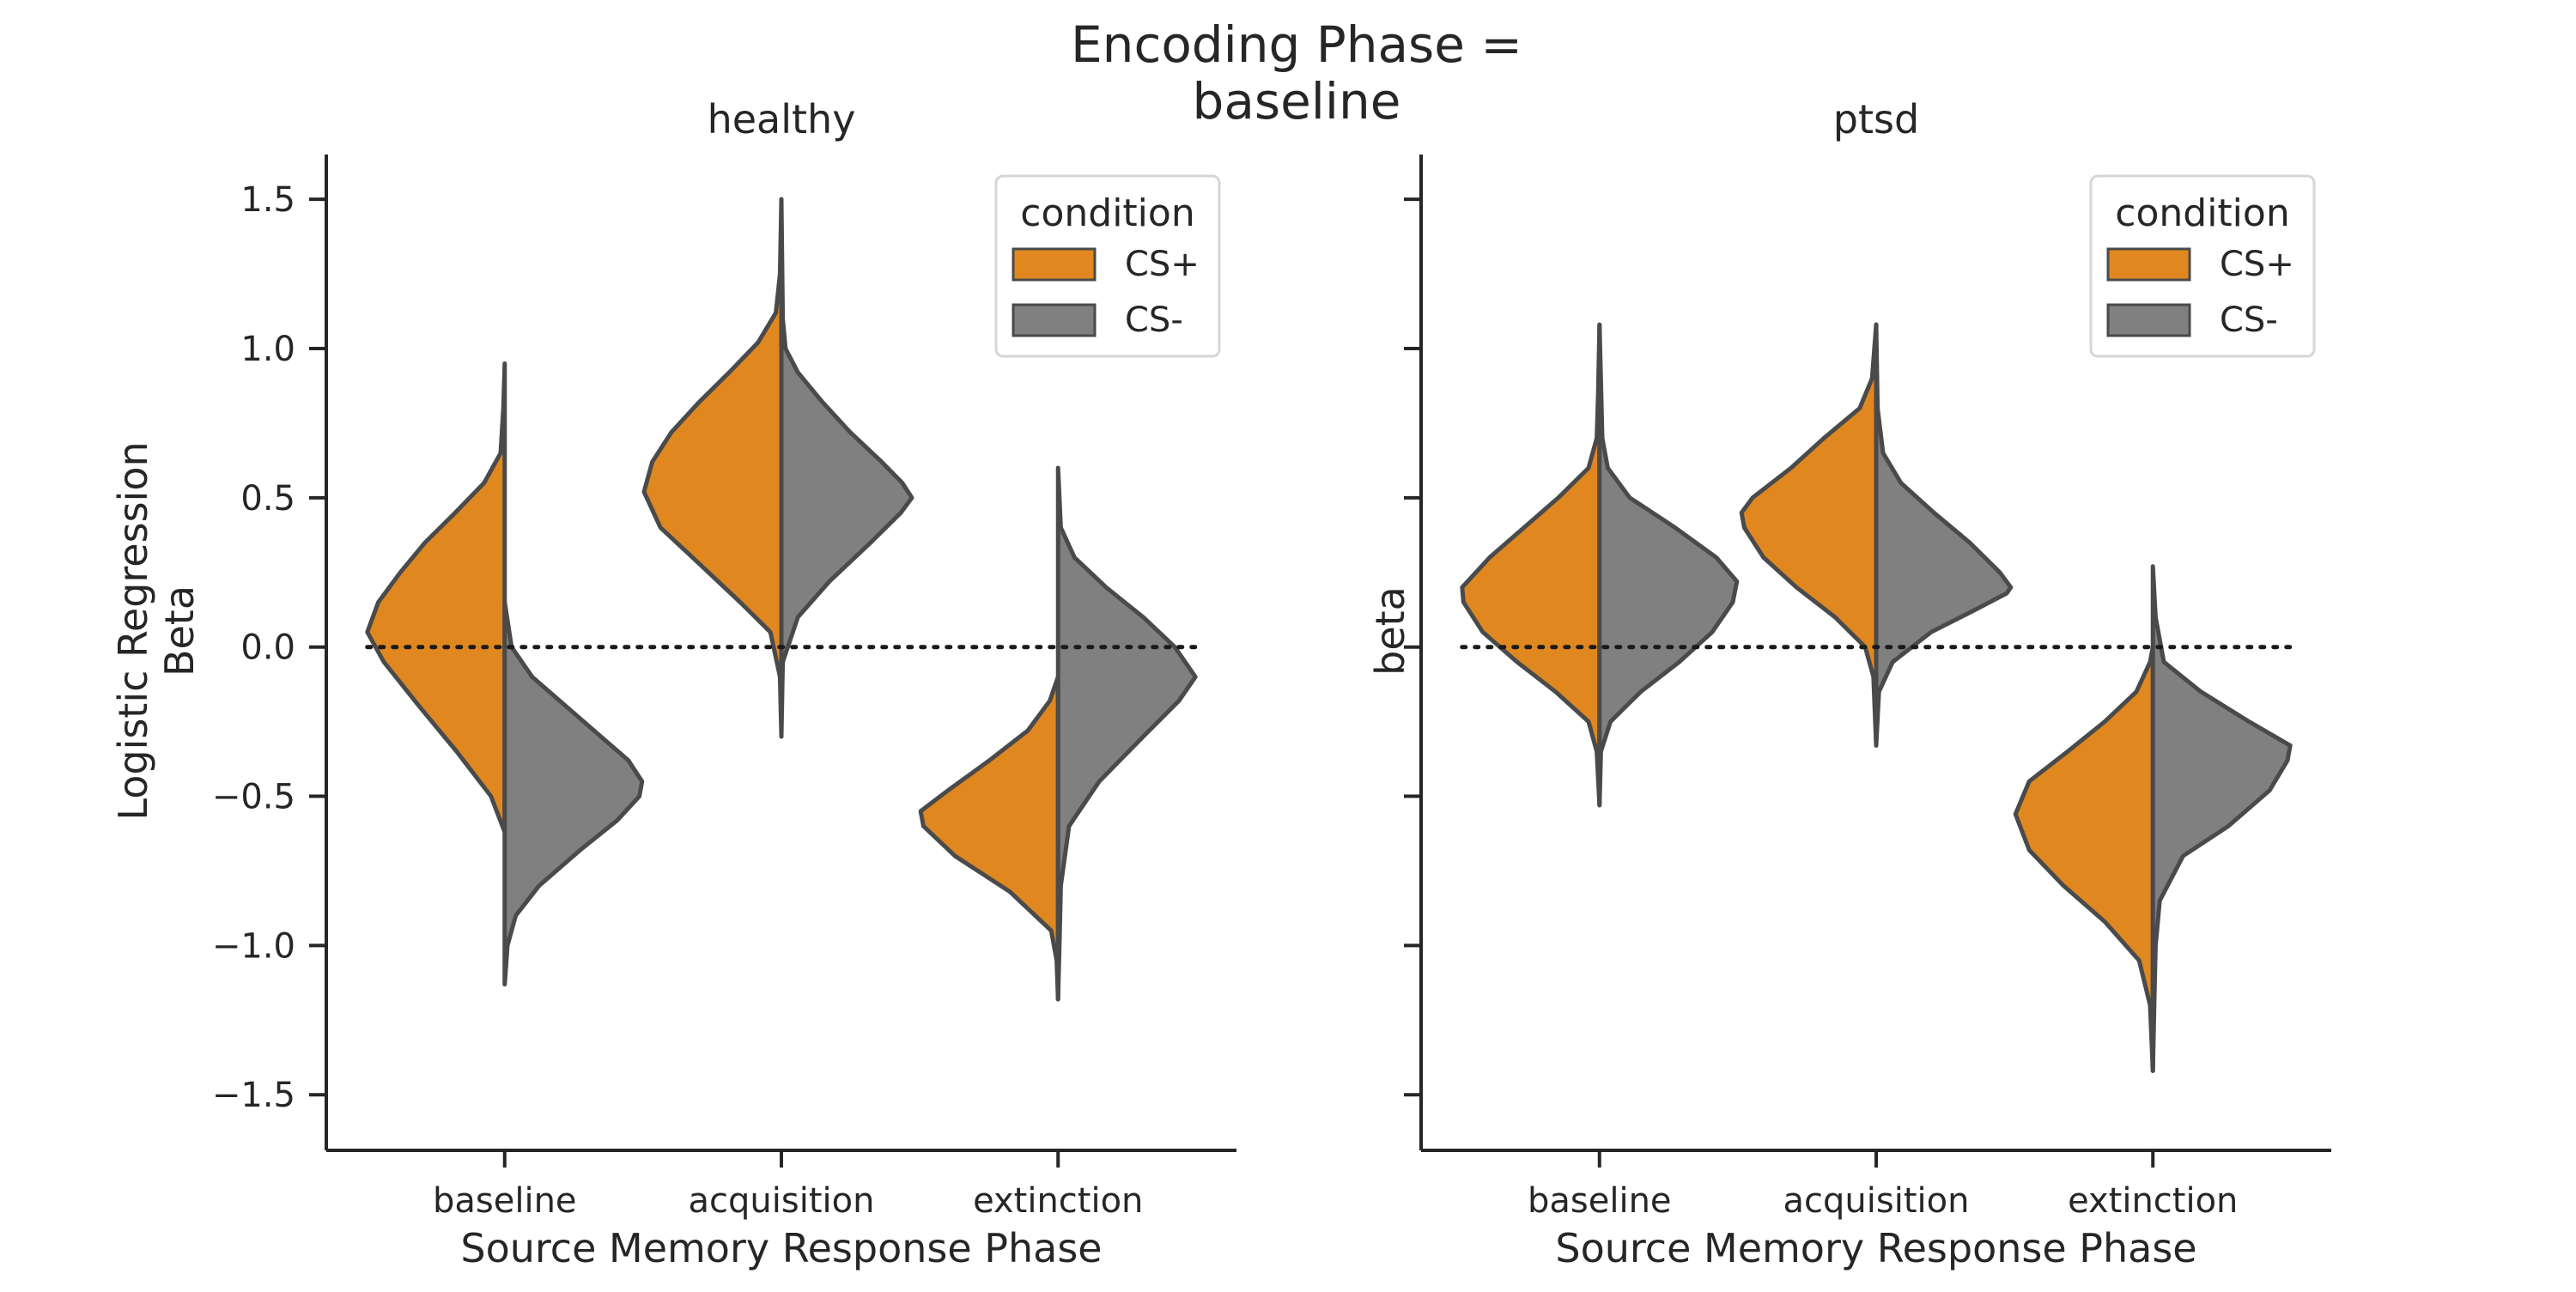 This screenshot has width=2576, height=1292. What do you see at coordinates (268, 499) in the screenshot?
I see `y-tick-label: 0.5` at bounding box center [268, 499].